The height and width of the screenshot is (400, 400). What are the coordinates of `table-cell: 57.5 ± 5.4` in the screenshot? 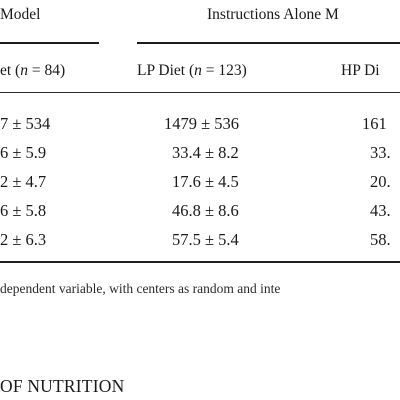 It's located at (205, 239).